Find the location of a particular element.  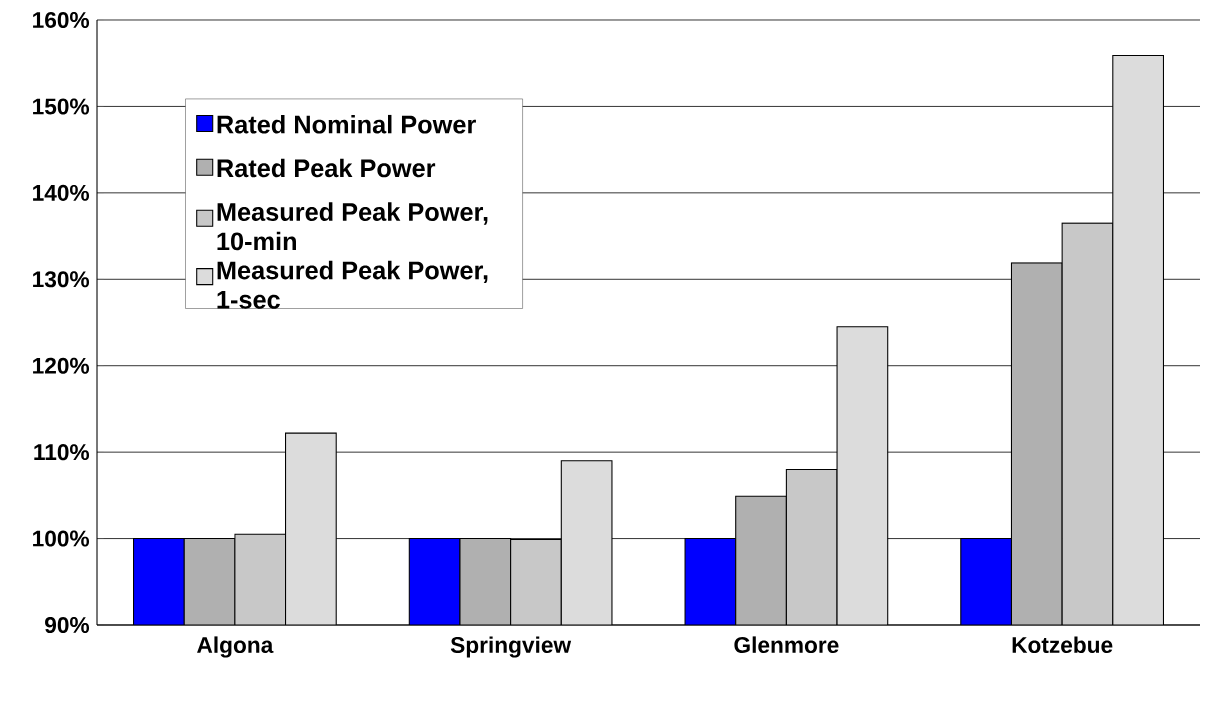

x-tick-label: Kotzebue is located at coordinates (1062, 645).